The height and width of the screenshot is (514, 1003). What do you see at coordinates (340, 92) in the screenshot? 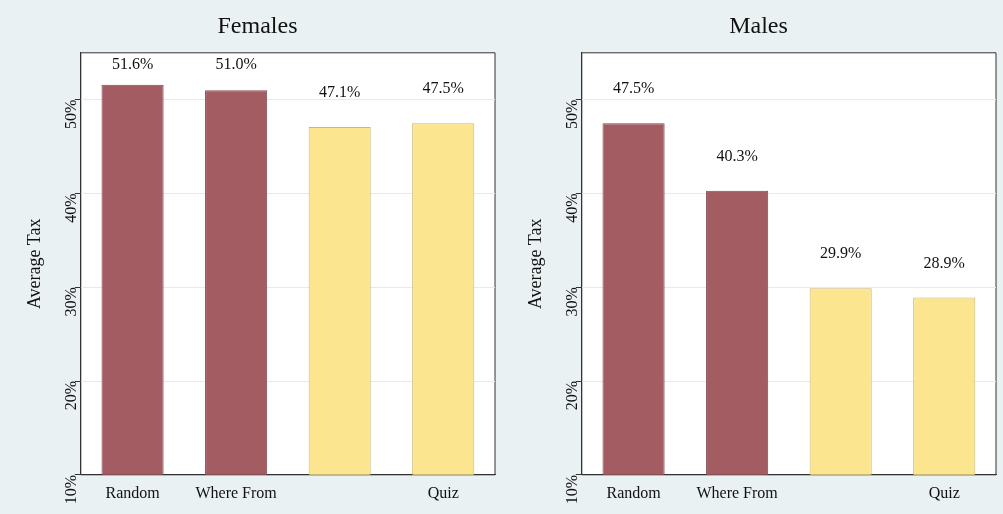
I see `data-label: 47.1%` at bounding box center [340, 92].